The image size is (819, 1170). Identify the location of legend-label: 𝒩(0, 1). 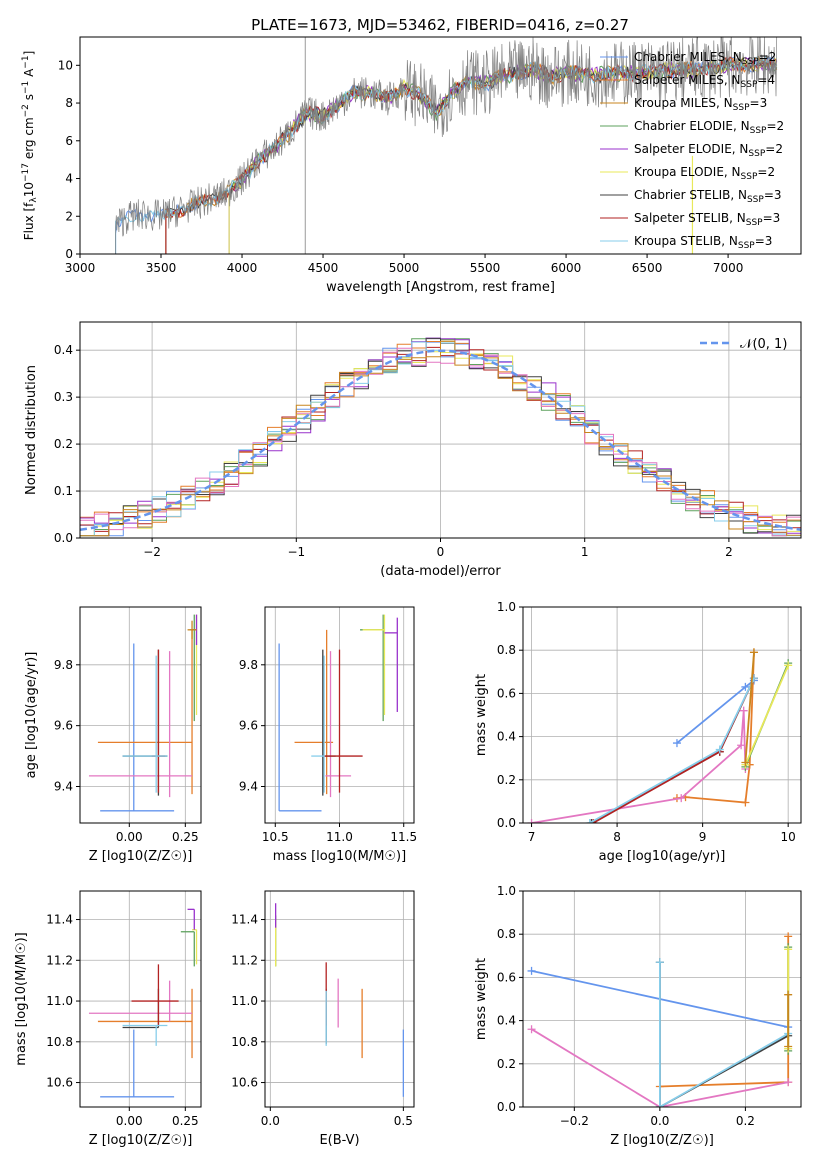
(763, 344).